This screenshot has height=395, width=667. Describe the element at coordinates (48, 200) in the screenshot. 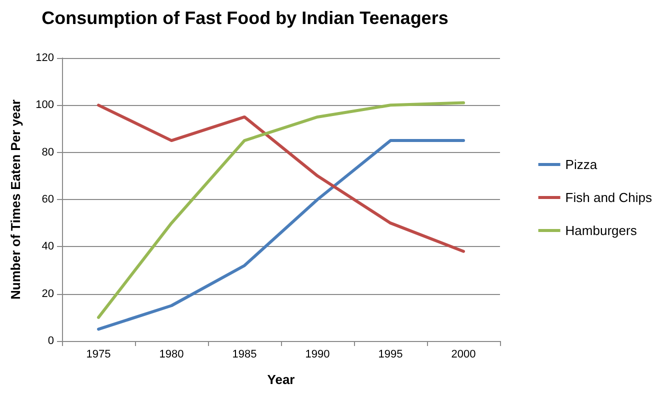

I see `y-tick-label: 60` at that location.